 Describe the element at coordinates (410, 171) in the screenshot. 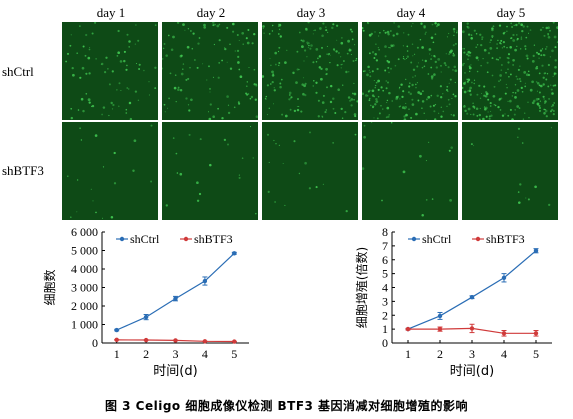

I see `micrograph-shbtf3-day4` at that location.